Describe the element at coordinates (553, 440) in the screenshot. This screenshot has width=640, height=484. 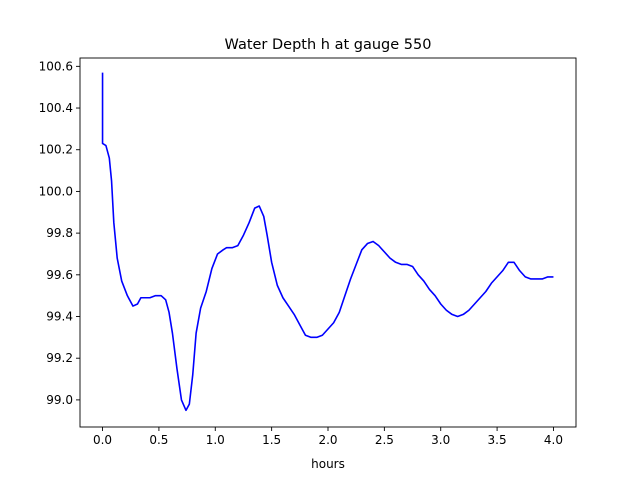
I see `x-tick-label: 4.0` at that location.